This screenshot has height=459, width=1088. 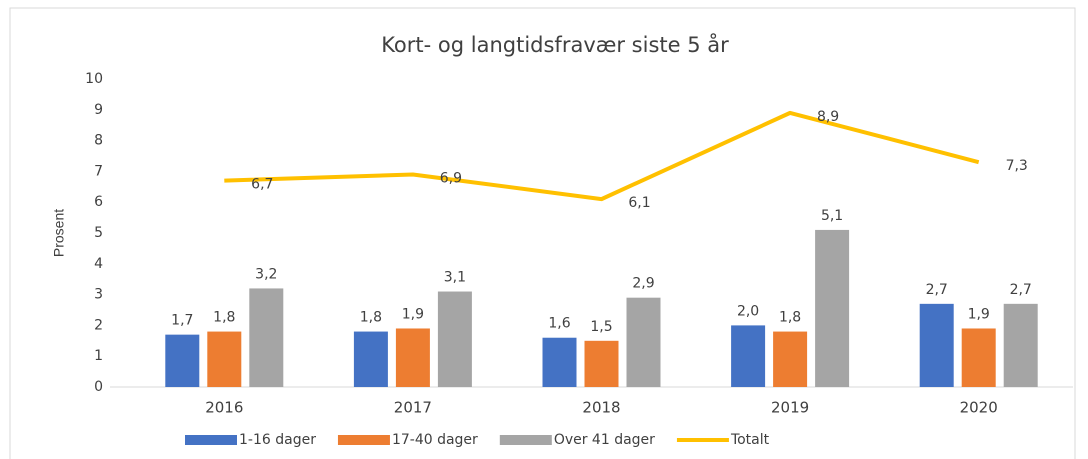 I want to click on y-tick-label: 2, so click(x=98, y=325).